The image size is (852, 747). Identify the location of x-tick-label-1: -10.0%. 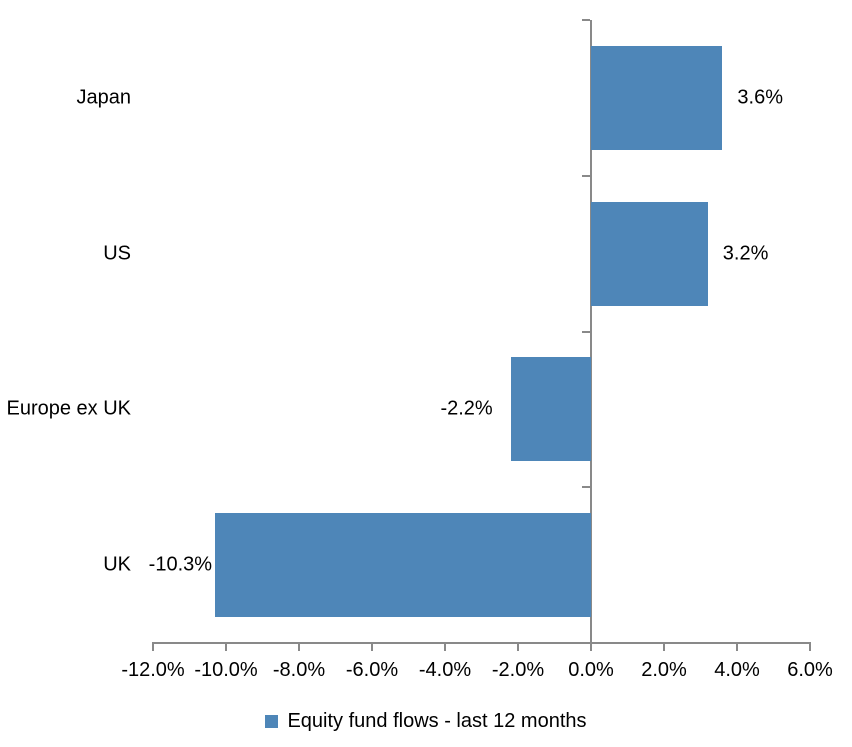
(226, 670).